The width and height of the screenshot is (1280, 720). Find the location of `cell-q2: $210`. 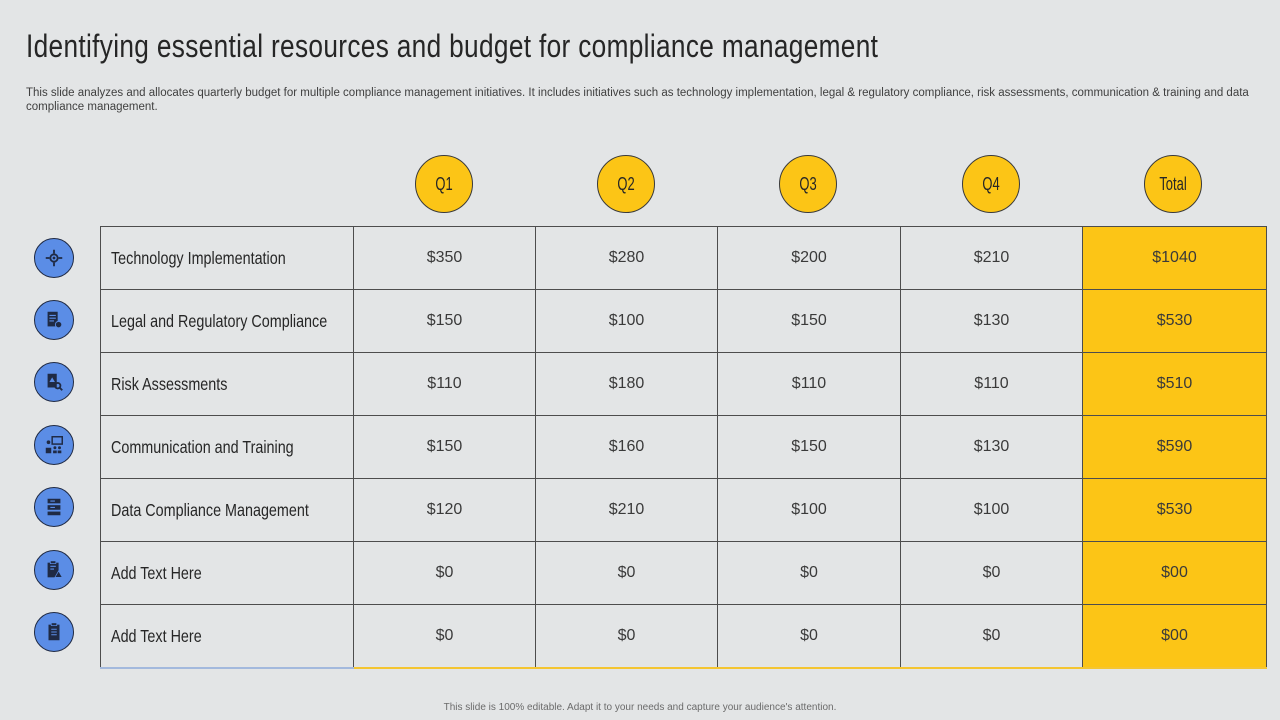

cell-q2: $210 is located at coordinates (626, 510).